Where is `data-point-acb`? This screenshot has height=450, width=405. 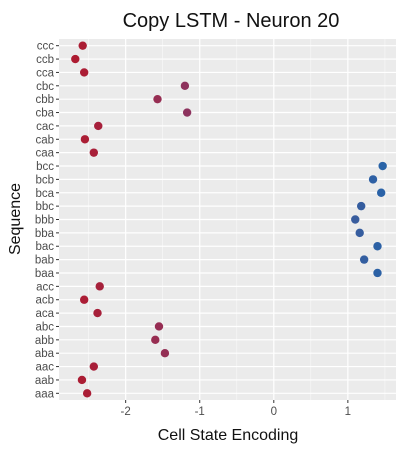
data-point-acb is located at coordinates (84, 299).